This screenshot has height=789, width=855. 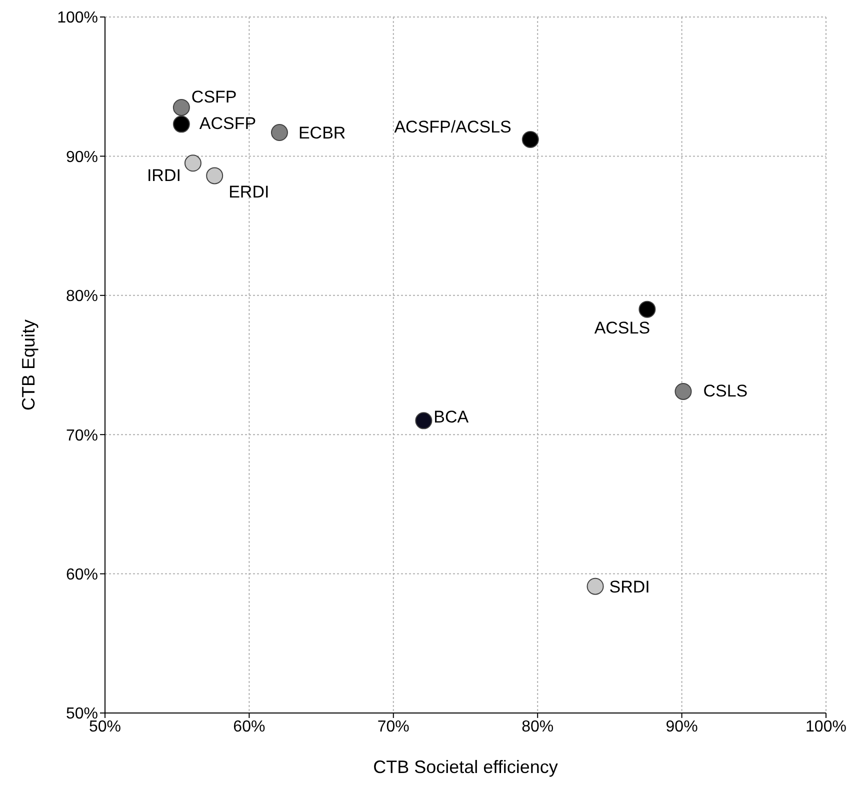 What do you see at coordinates (82, 297) in the screenshot?
I see `y-tick-label: 80%` at bounding box center [82, 297].